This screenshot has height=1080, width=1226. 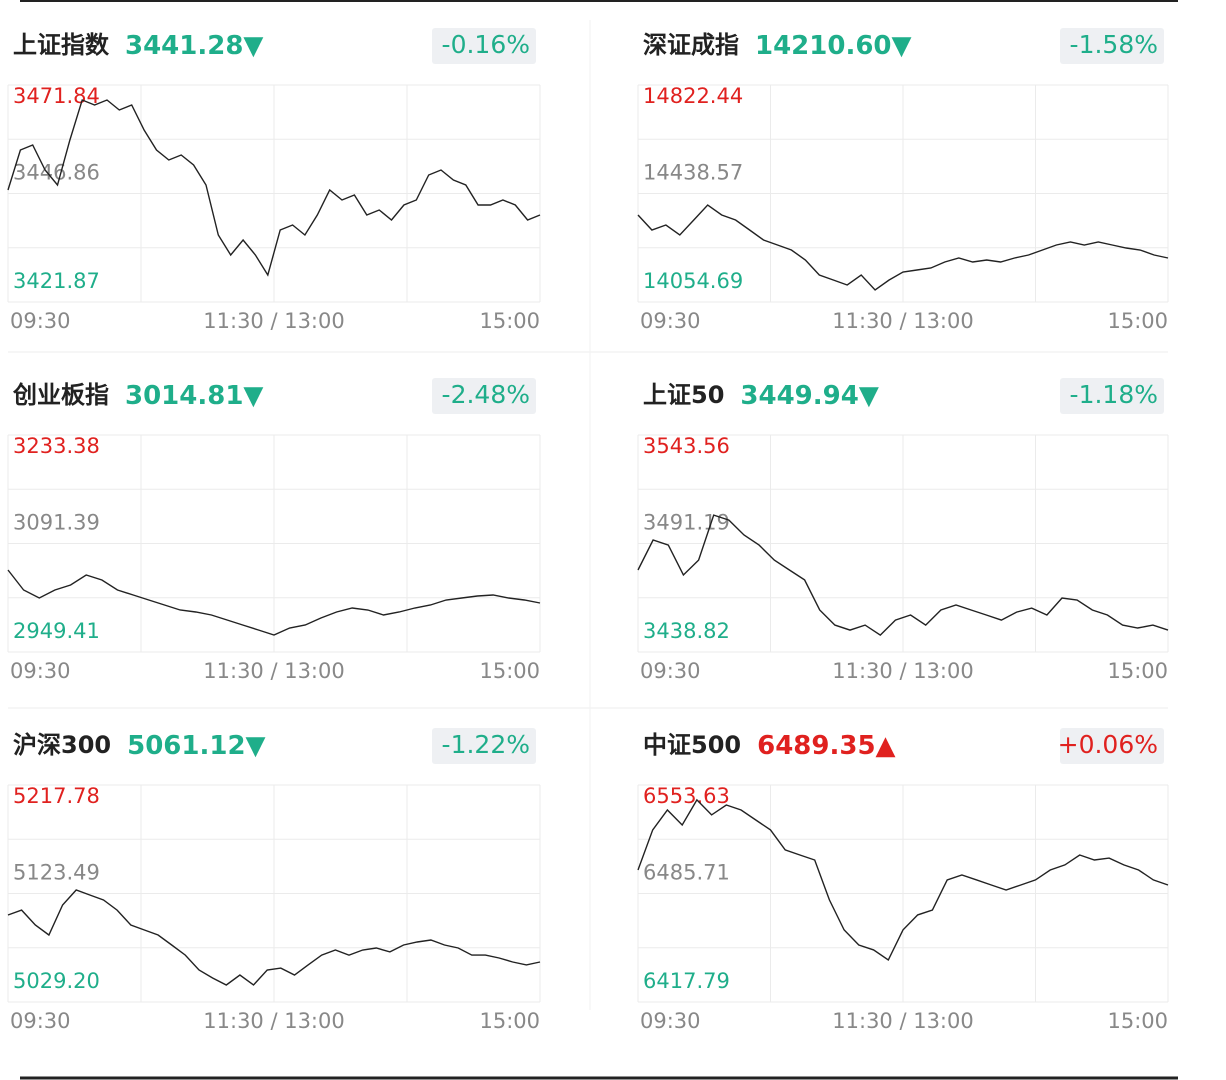 What do you see at coordinates (686, 796) in the screenshot?
I see `y-tick-label: 6553.63` at bounding box center [686, 796].